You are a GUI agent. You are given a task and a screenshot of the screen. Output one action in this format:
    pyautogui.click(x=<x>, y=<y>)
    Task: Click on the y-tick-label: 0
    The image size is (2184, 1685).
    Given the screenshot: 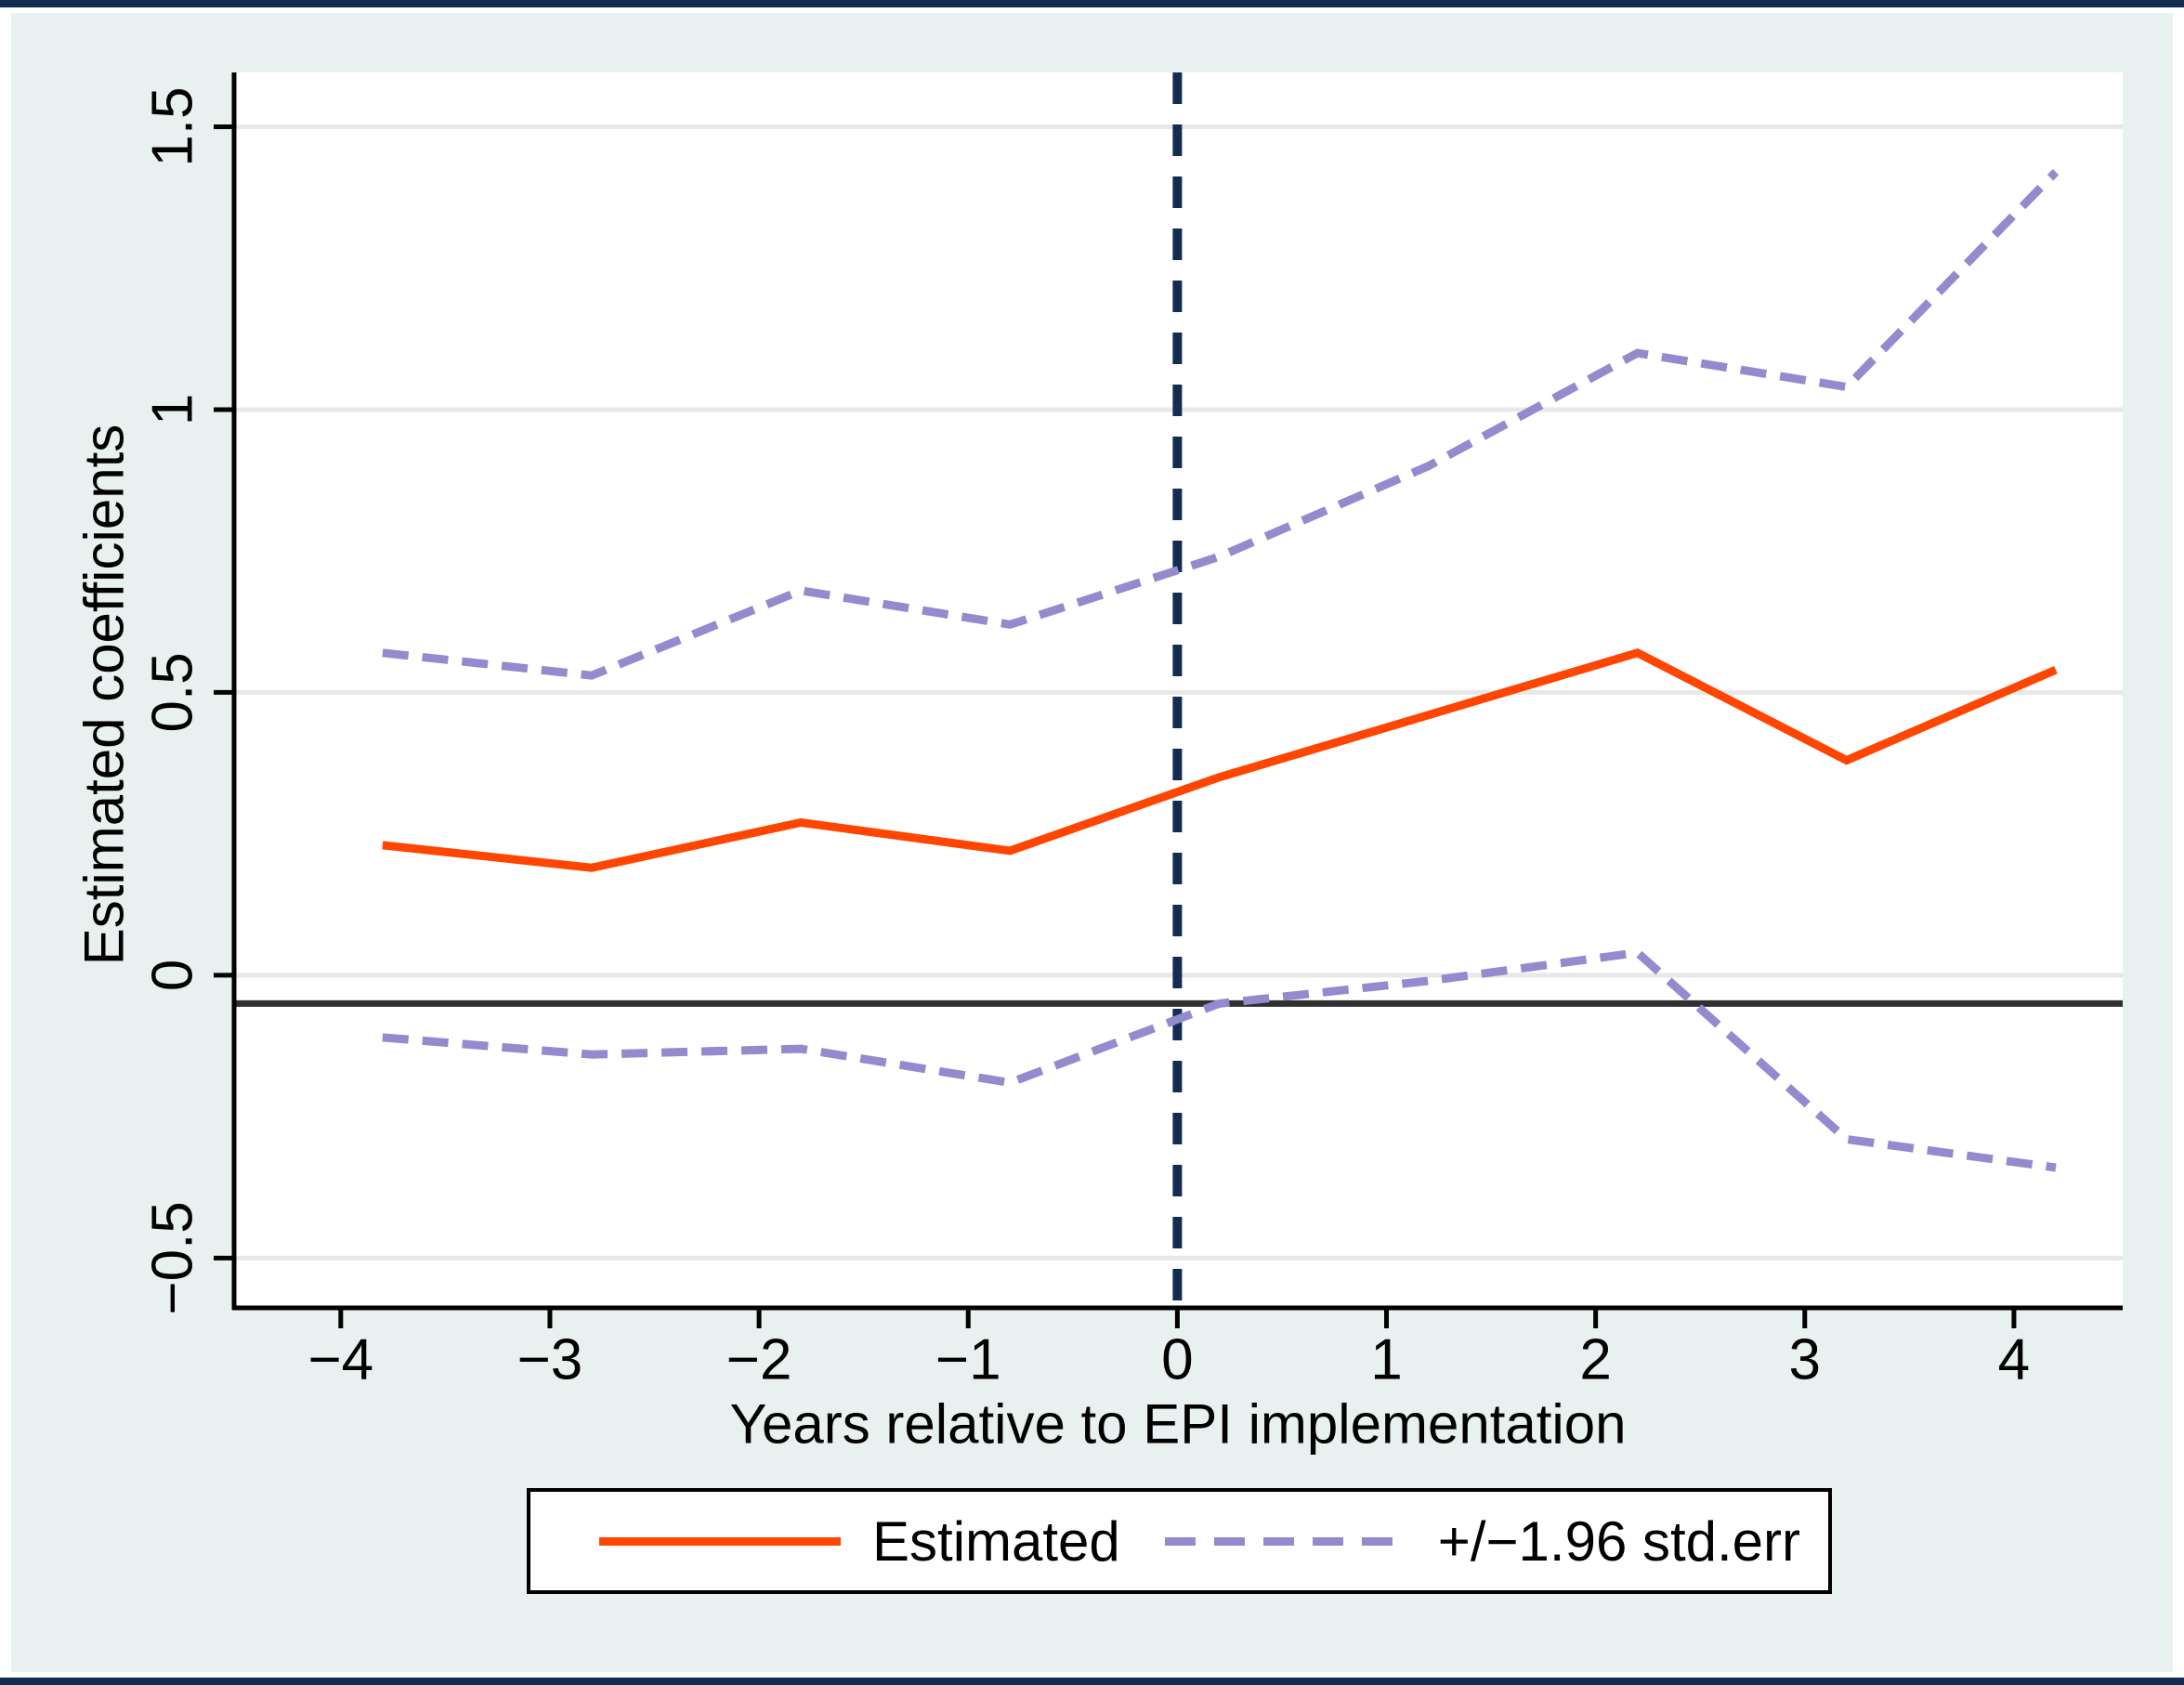 What is the action you would take?
    pyautogui.click(x=173, y=975)
    